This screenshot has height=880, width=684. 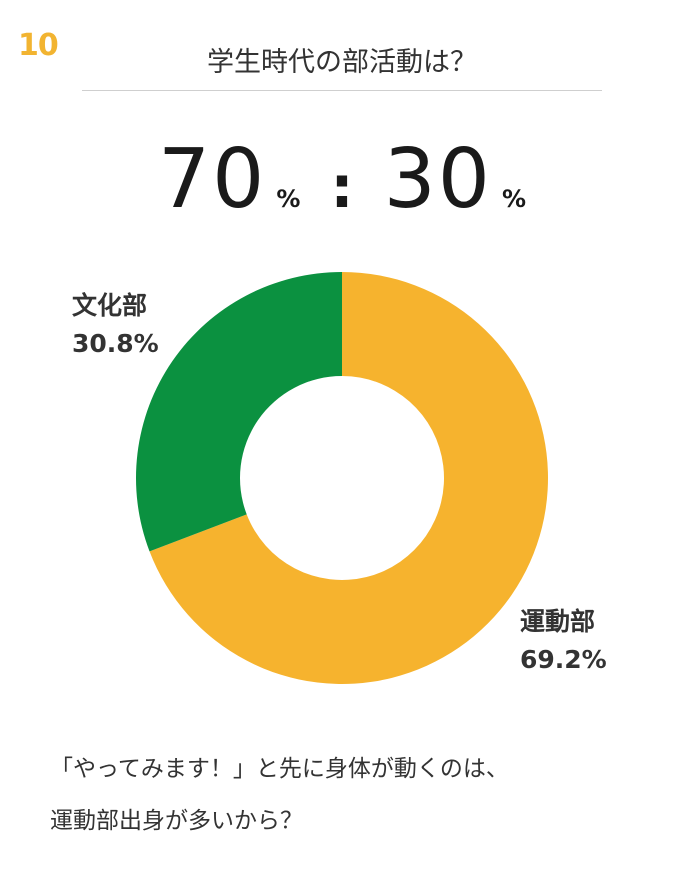 What do you see at coordinates (563, 659) in the screenshot?
I see `slice-label-sports-value: 69.2%` at bounding box center [563, 659].